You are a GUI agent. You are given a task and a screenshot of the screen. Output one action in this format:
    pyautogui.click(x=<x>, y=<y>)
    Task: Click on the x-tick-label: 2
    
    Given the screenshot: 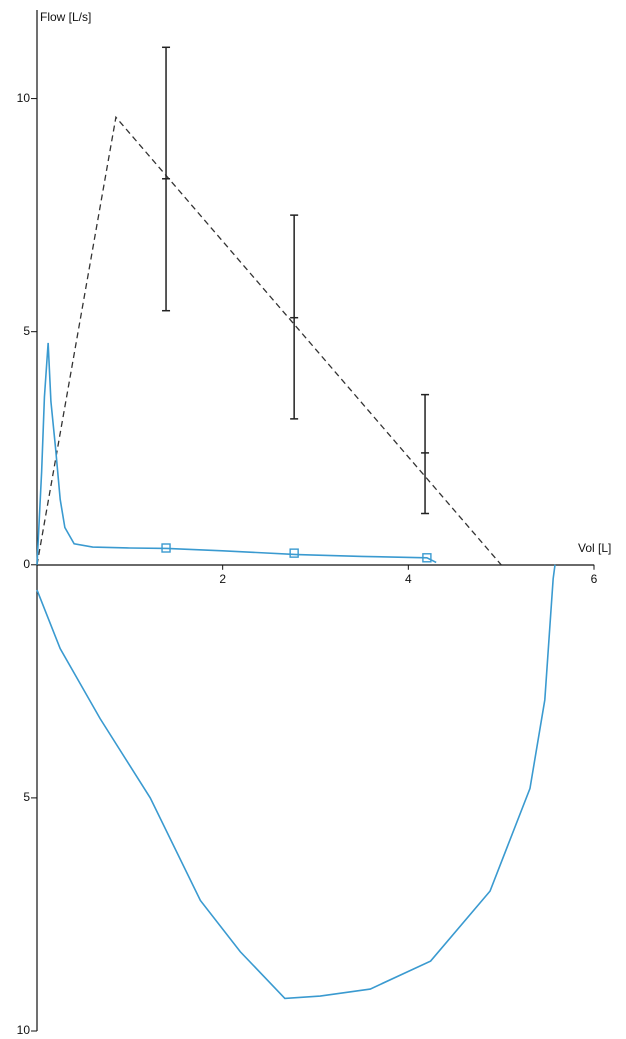 What is the action you would take?
    pyautogui.click(x=222, y=579)
    